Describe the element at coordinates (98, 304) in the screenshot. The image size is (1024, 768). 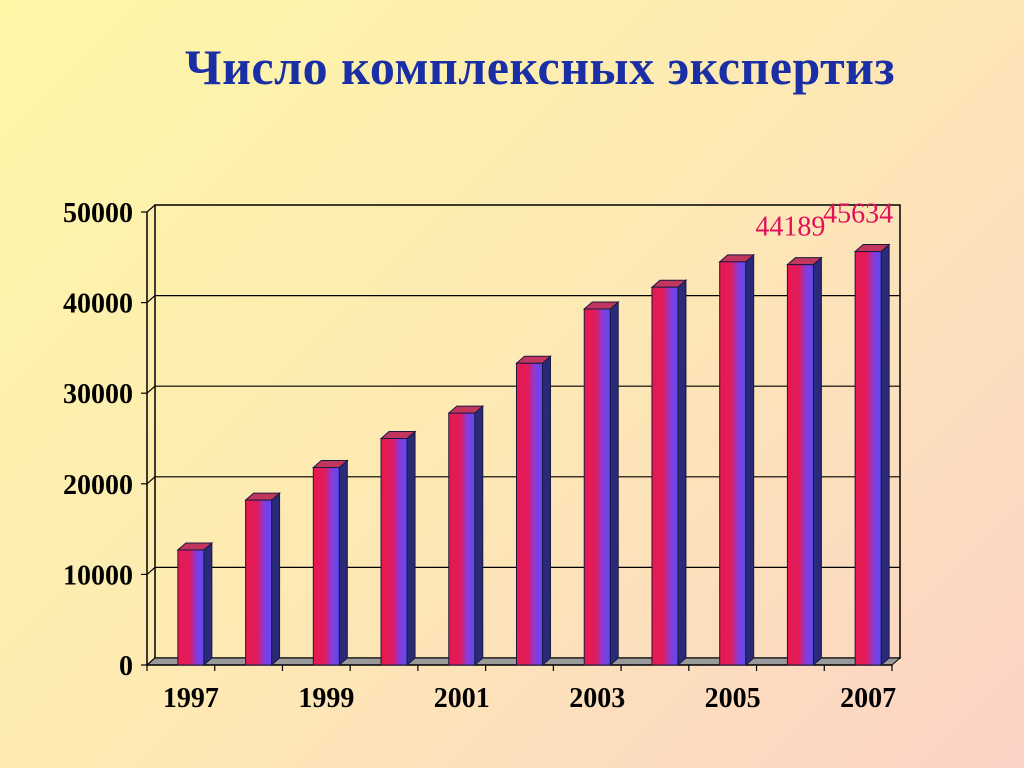
I see `y-tick-label: 40000` at that location.